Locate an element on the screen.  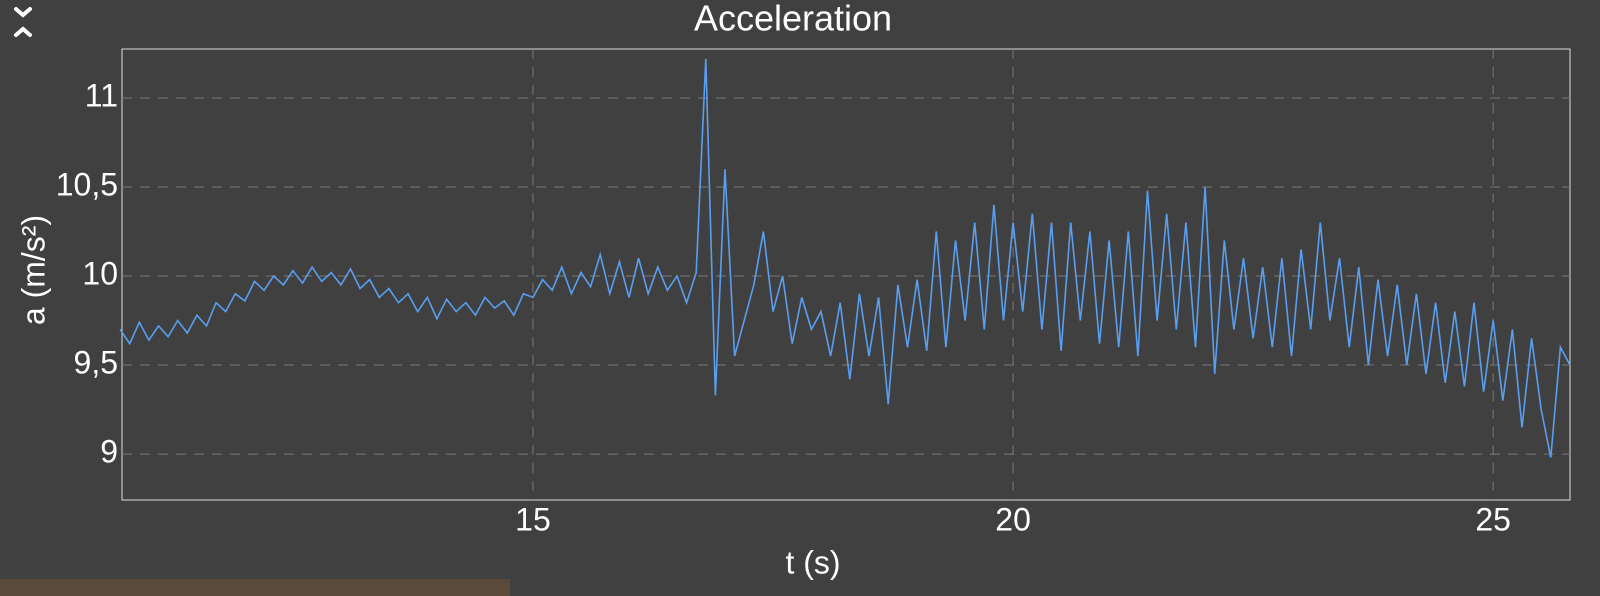
x-tick-label: 15 is located at coordinates (533, 519).